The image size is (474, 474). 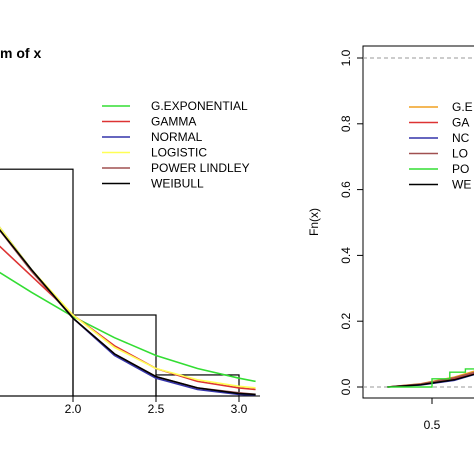 What do you see at coordinates (199, 106) in the screenshot?
I see `legend-label-g-exponential: G.EXPONENTIAL` at bounding box center [199, 106].